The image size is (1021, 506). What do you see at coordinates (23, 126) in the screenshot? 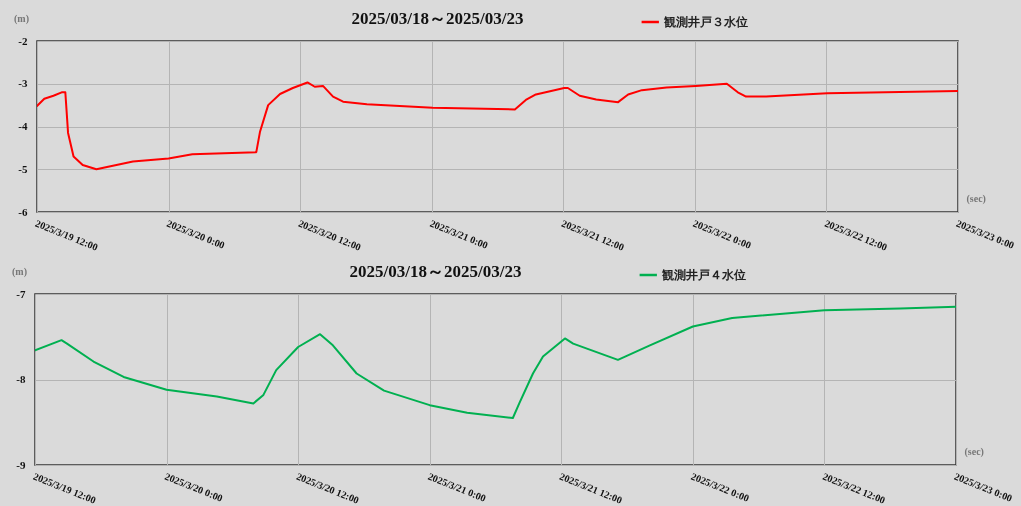
I see `y-tick-label: -4` at bounding box center [23, 126].